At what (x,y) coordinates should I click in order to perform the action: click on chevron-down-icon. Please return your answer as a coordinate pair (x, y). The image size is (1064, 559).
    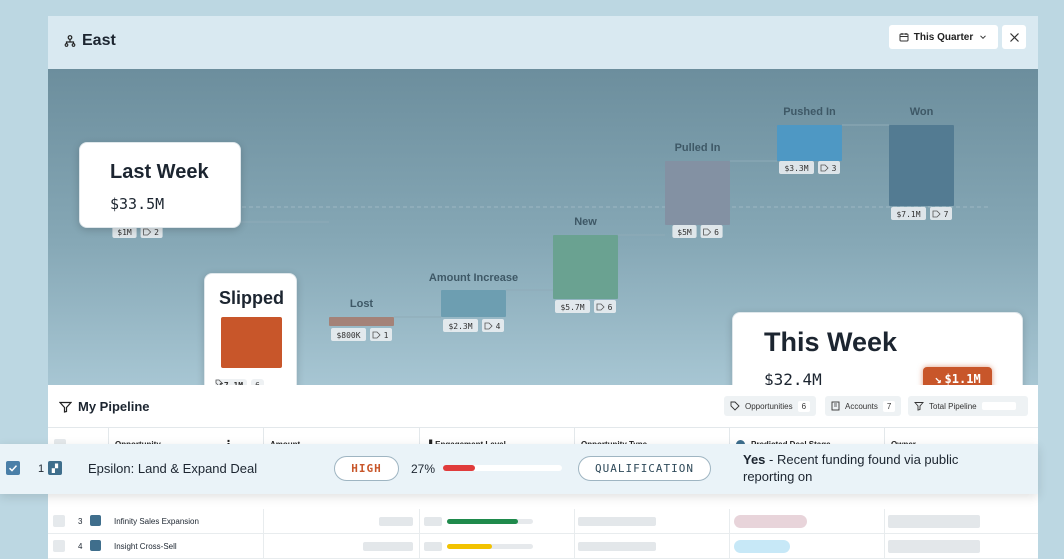
    Looking at the image, I should click on (983, 37).